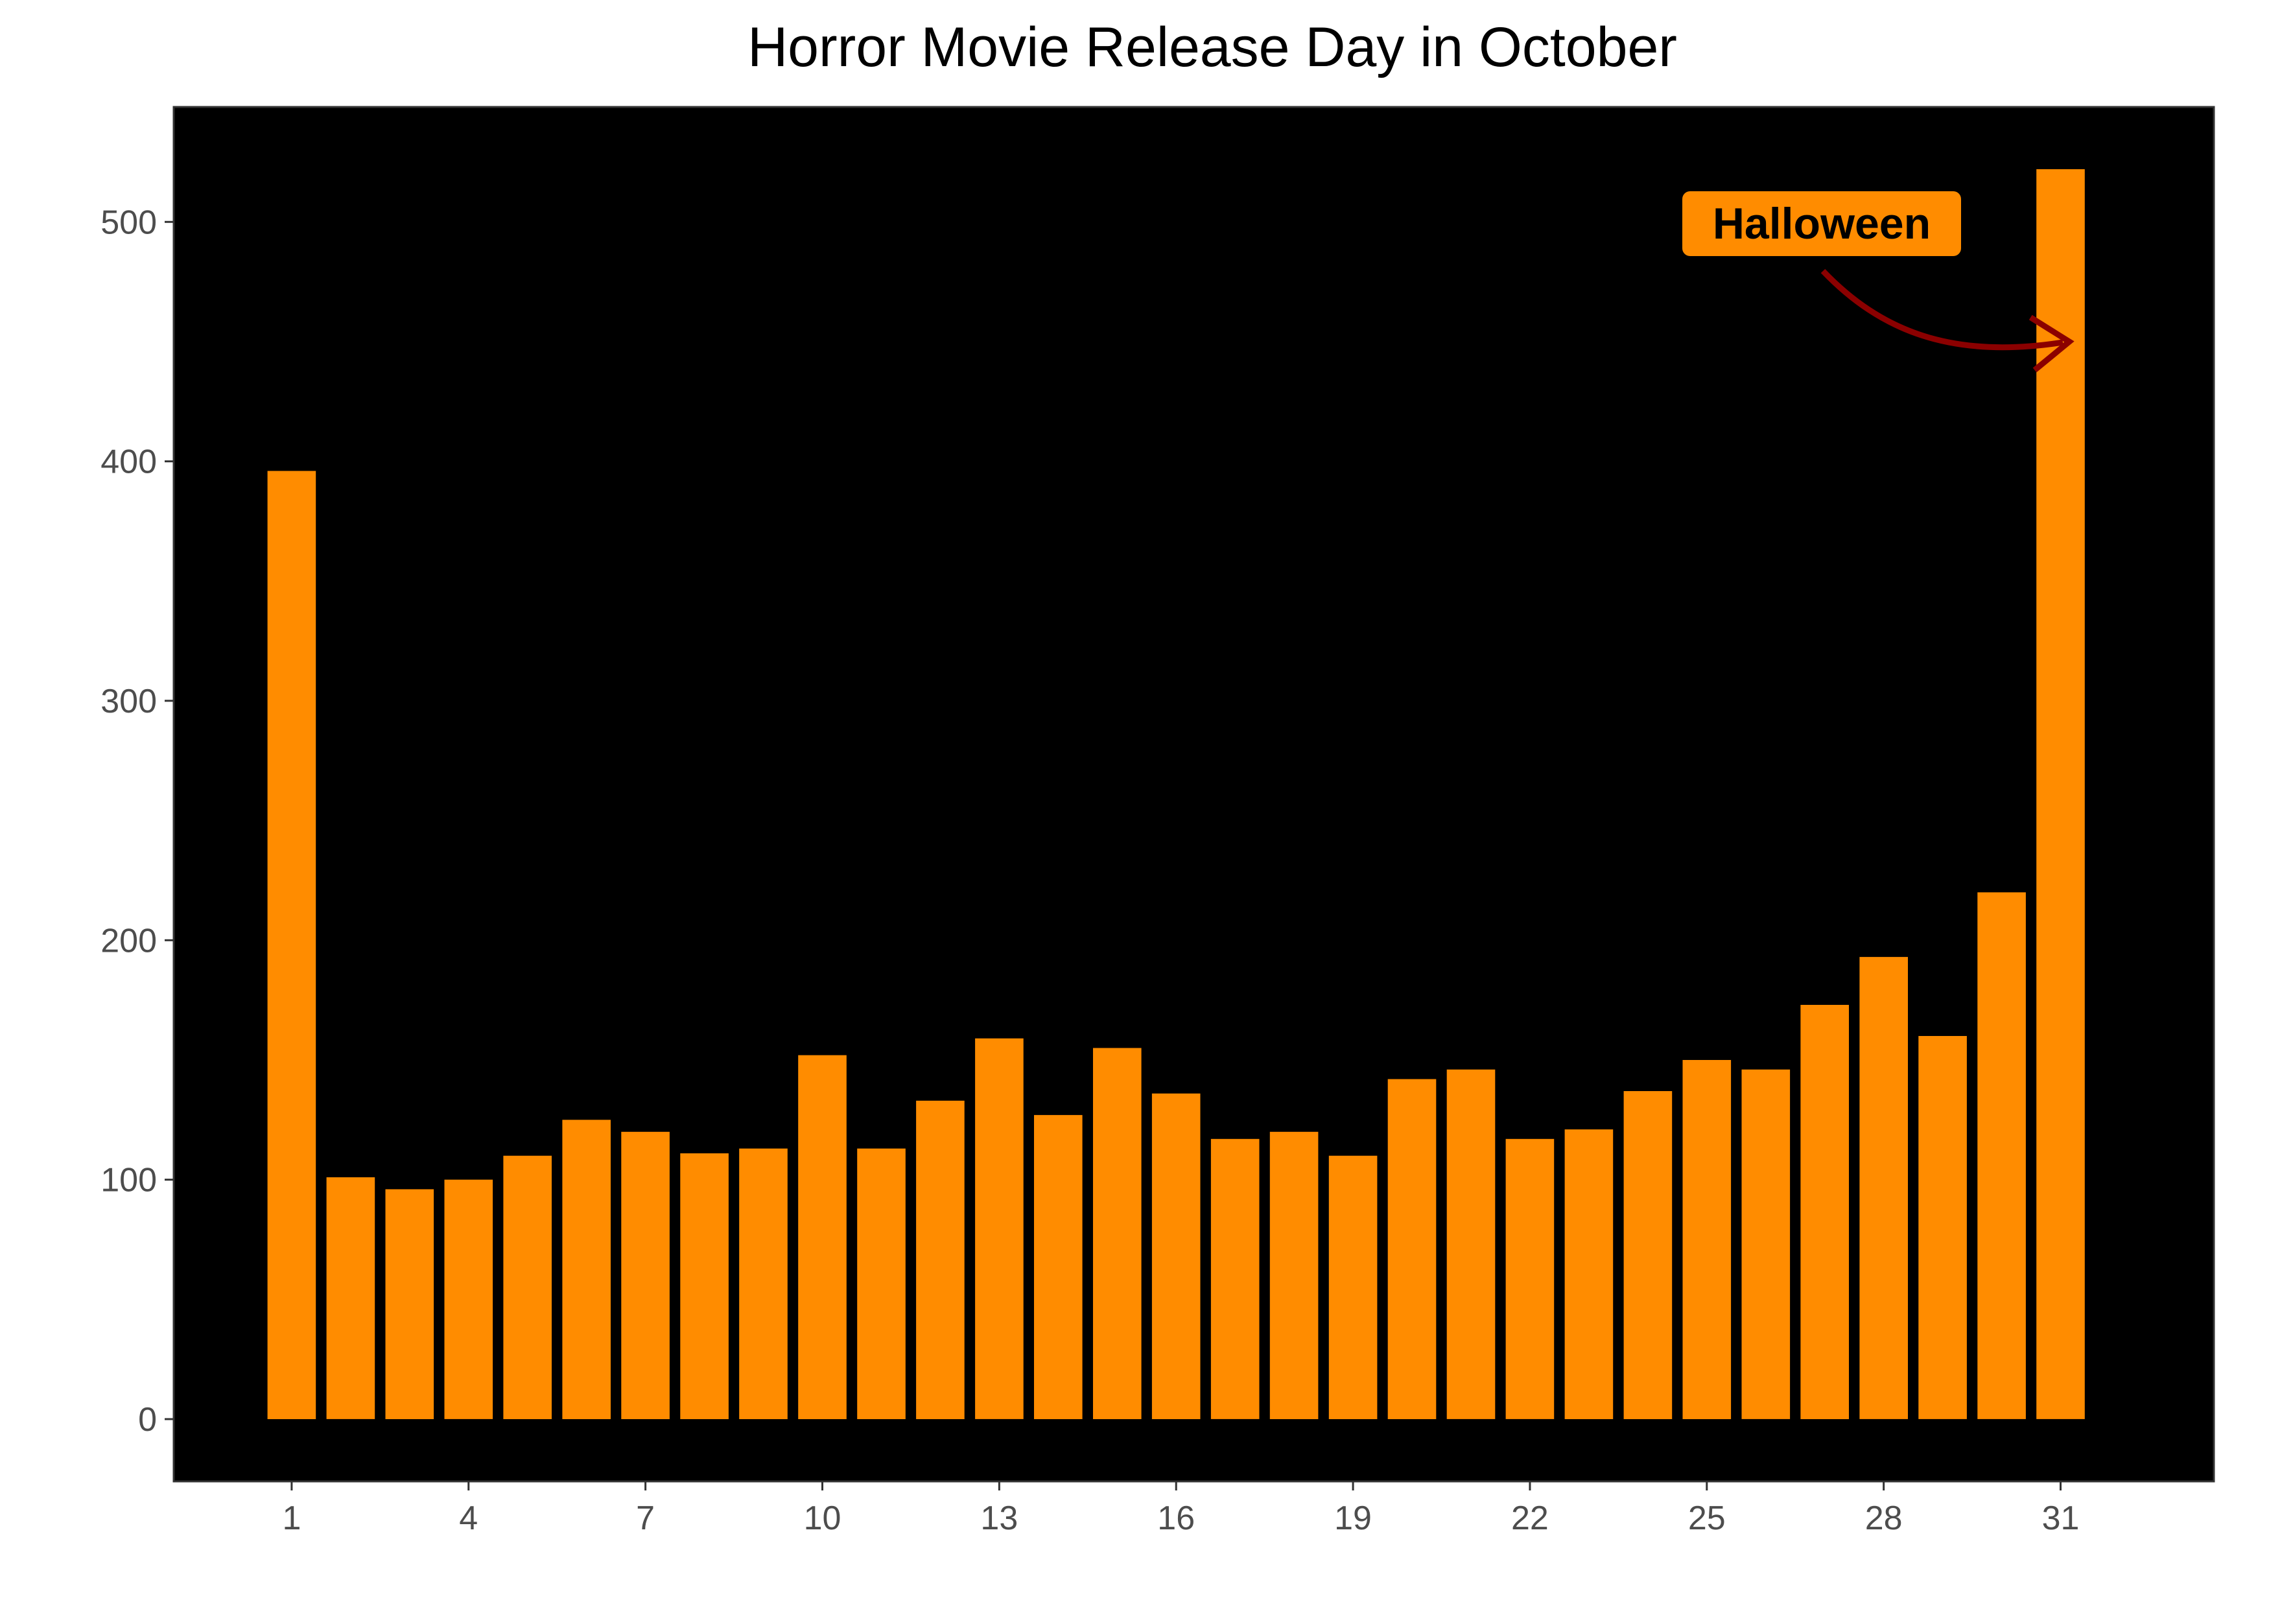 Image resolution: width=2269 pixels, height=1624 pixels. I want to click on y-tick-label: 400, so click(128, 462).